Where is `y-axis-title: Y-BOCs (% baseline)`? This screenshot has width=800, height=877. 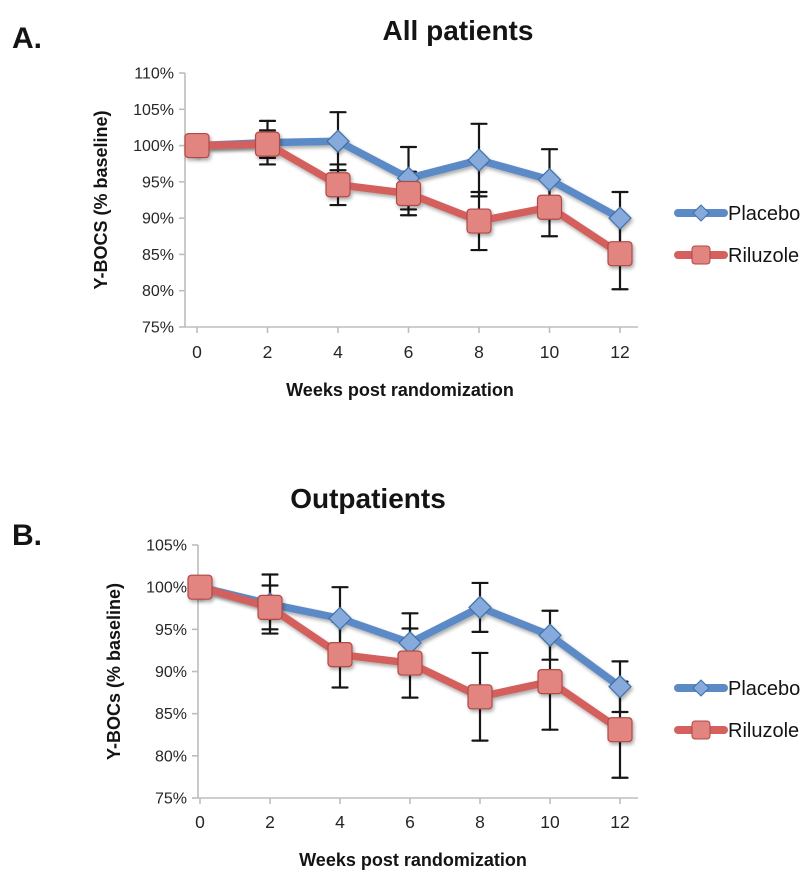 y-axis-title: Y-BOCs (% baseline) is located at coordinates (114, 671).